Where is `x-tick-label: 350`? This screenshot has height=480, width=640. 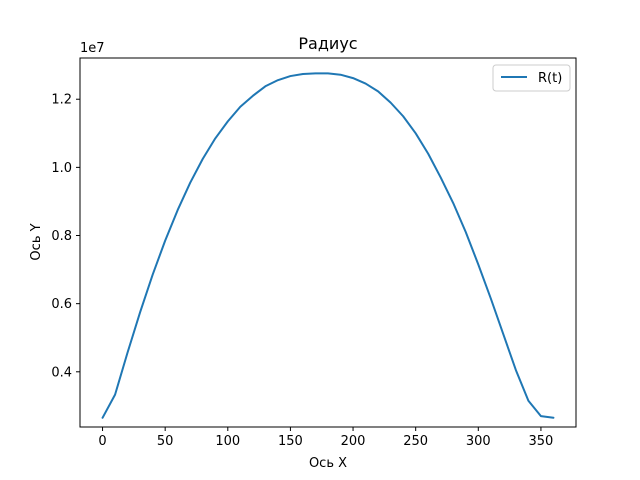 x-tick-label: 350 is located at coordinates (541, 441).